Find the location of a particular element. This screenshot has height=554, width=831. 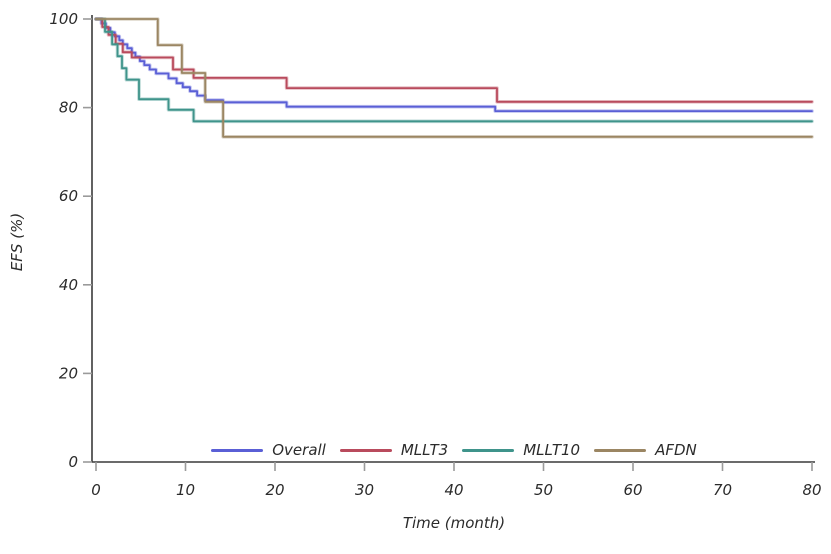

x-tick-label: 50 is located at coordinates (543, 490).